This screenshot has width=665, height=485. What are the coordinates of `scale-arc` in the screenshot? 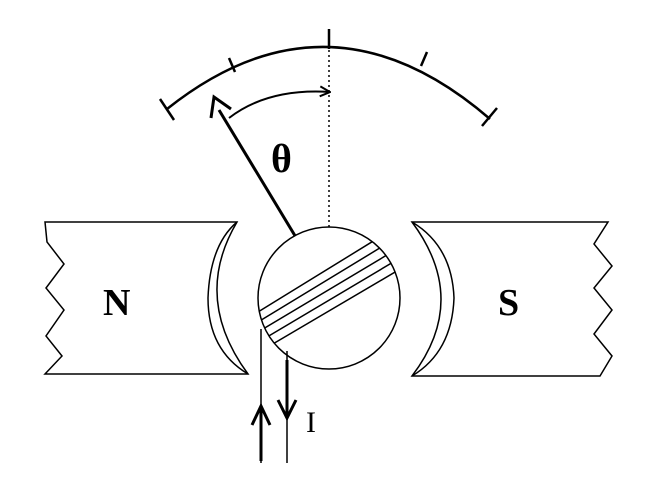 It's located at (328, 82).